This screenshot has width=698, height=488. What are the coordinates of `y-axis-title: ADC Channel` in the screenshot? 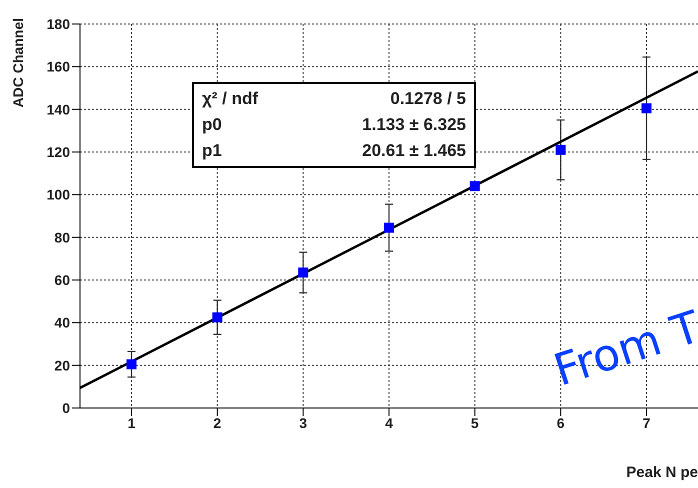 It's located at (18, 63).